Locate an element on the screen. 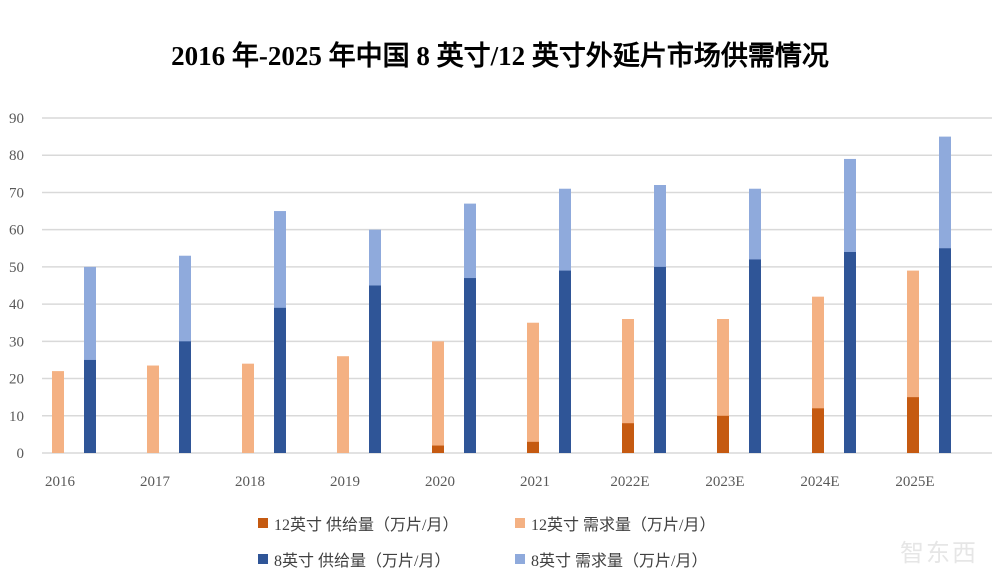  legend-item-8-demand: 8英寸 需求量（万片/月） is located at coordinates (611, 559).